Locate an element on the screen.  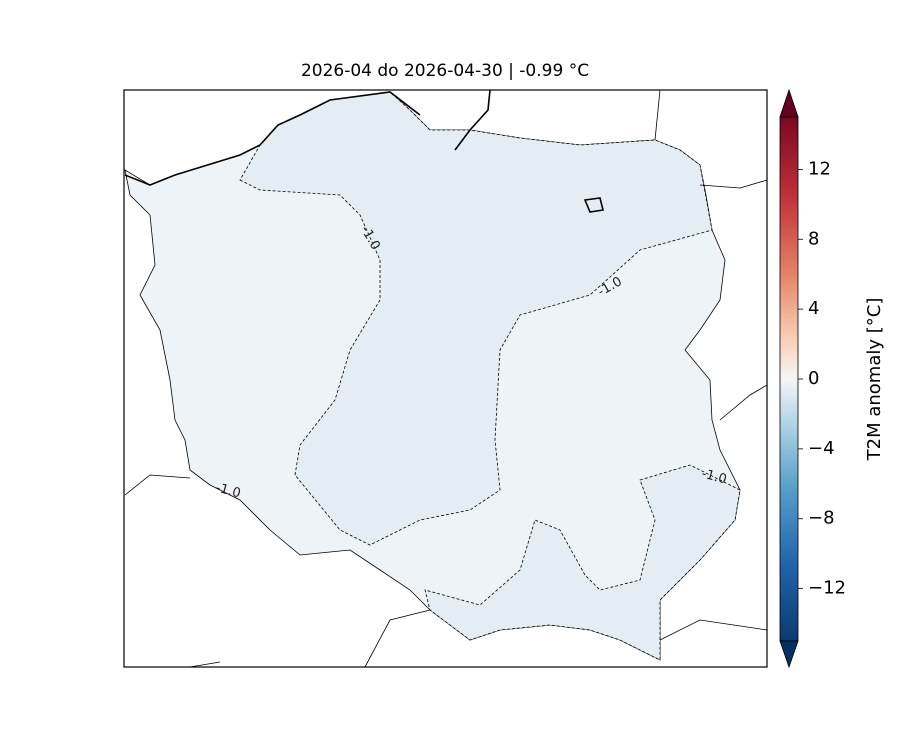
coastline is located at coordinates (307, 137).